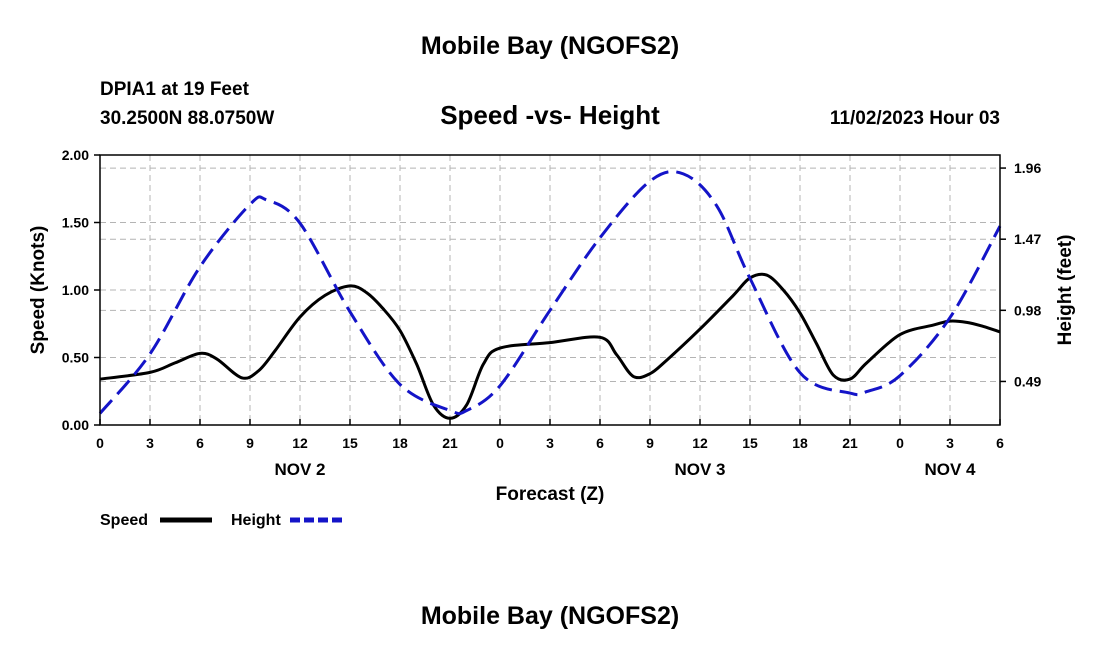 This screenshot has width=1100, height=650. I want to click on chart-title: Mobile Bay (NGOFS2), so click(550, 46).